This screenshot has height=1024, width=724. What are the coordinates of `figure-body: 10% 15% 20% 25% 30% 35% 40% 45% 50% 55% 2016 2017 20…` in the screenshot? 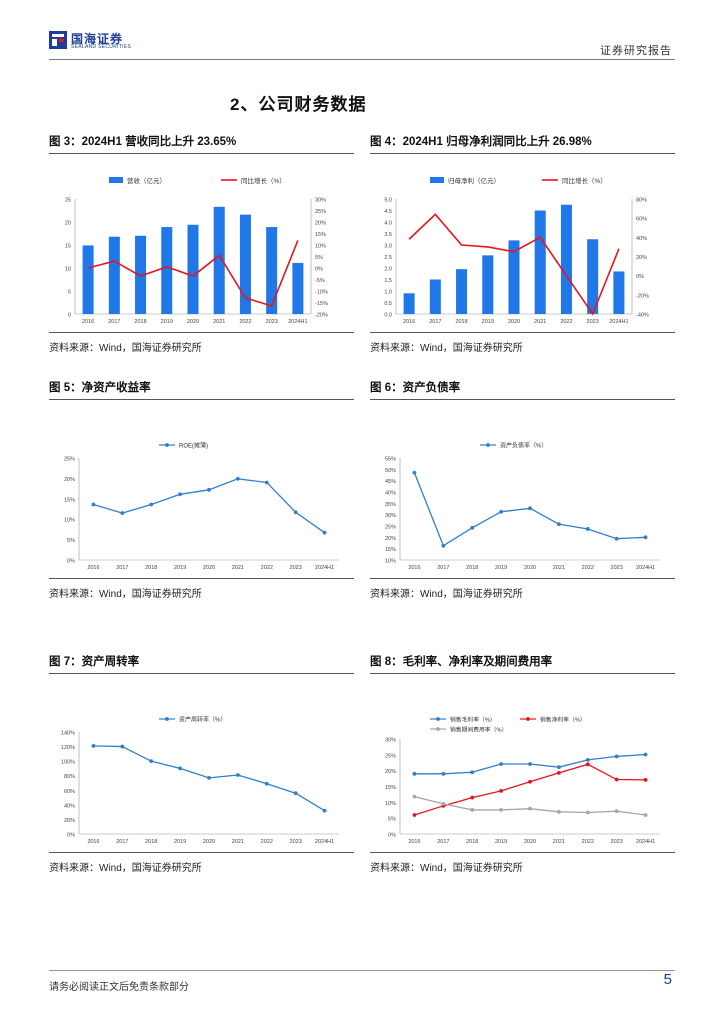 It's located at (522, 489).